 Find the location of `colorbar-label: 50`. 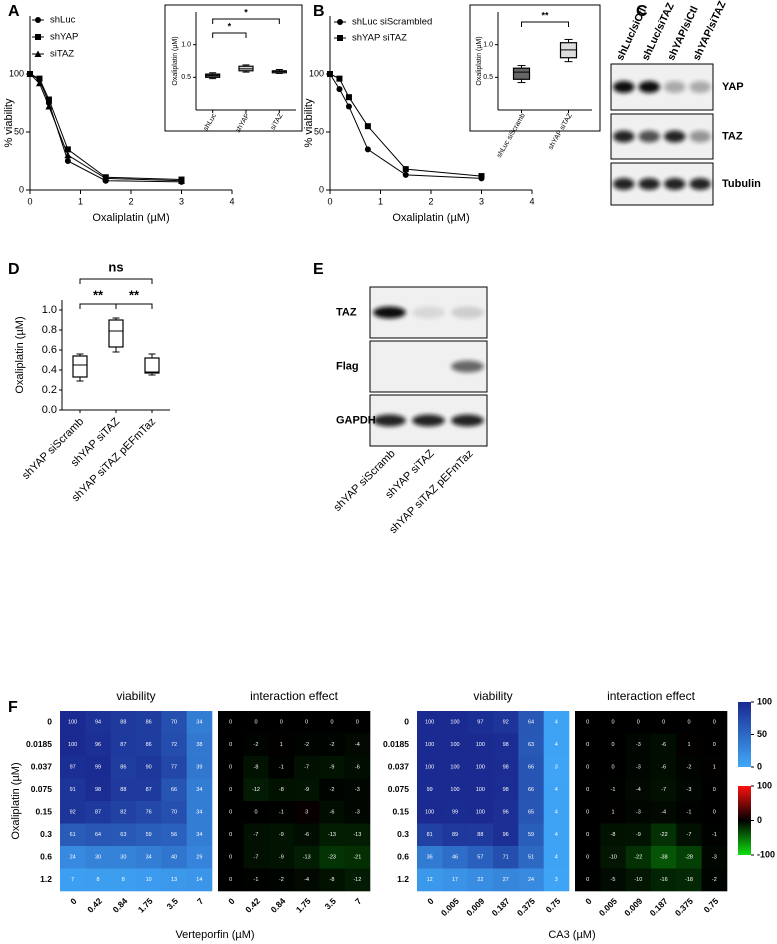

colorbar-label: 50 is located at coordinates (762, 734).